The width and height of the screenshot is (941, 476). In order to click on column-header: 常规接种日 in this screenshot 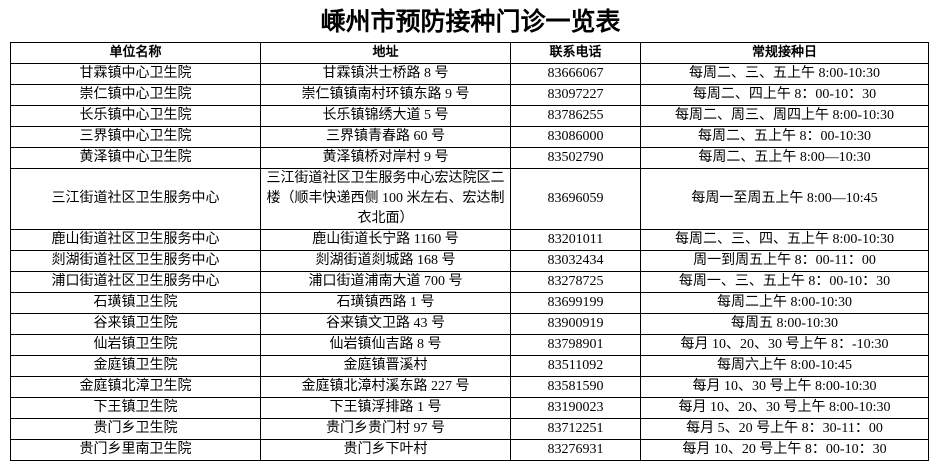, I will do `click(784, 53)`.